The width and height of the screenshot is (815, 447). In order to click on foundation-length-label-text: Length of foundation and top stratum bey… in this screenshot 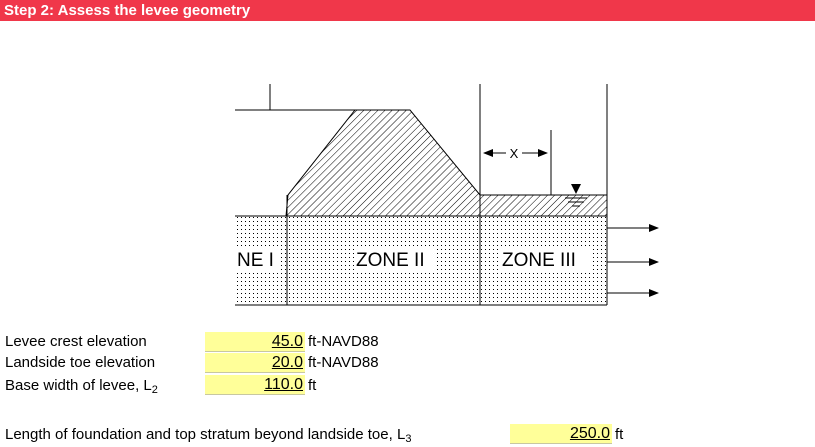, I will do `click(205, 434)`.